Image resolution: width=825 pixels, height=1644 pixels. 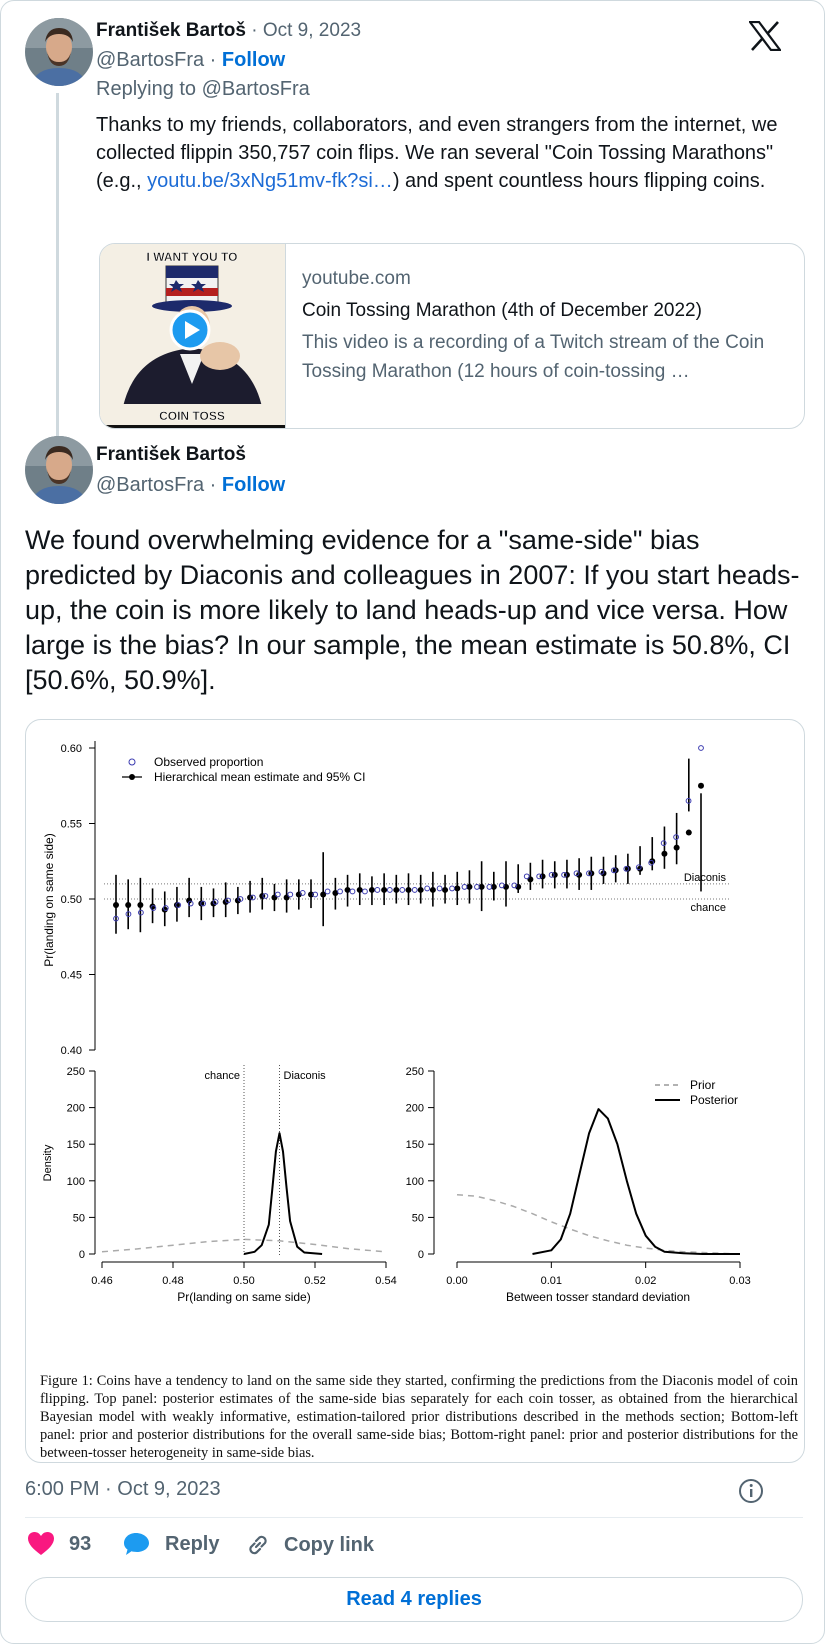 What do you see at coordinates (57, 266) in the screenshot?
I see `thread-line` at bounding box center [57, 266].